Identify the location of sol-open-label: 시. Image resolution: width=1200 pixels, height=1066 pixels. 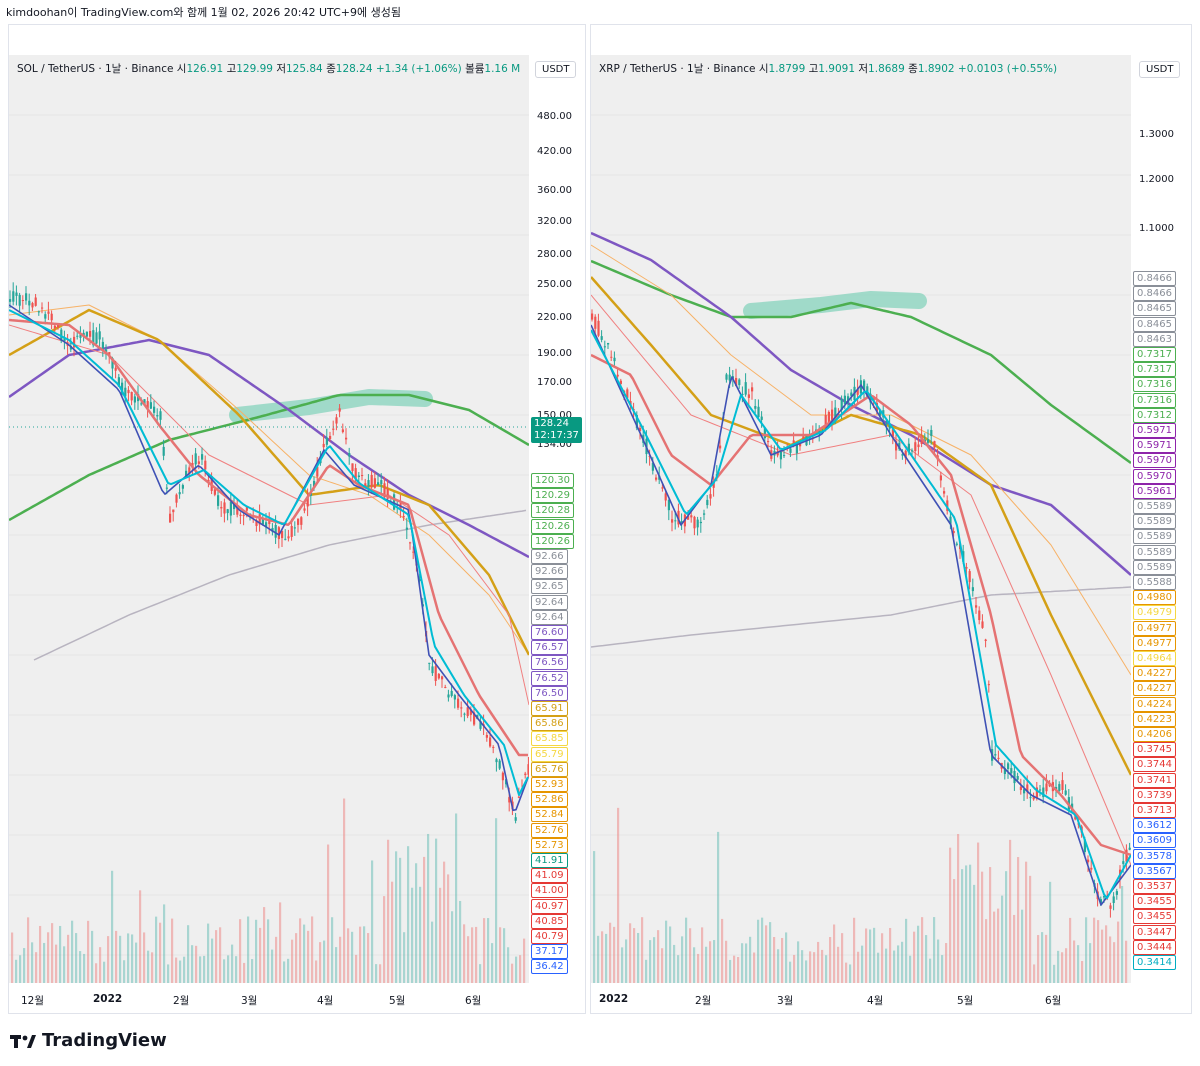
(181, 69).